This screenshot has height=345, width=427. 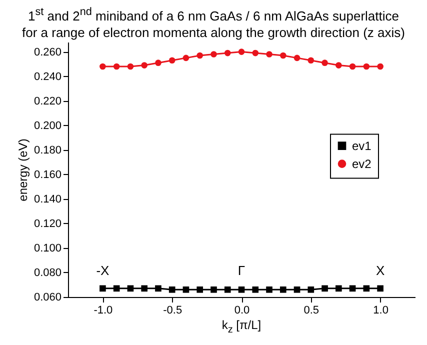 What do you see at coordinates (242, 270) in the screenshot?
I see `annotation: Γ` at bounding box center [242, 270].